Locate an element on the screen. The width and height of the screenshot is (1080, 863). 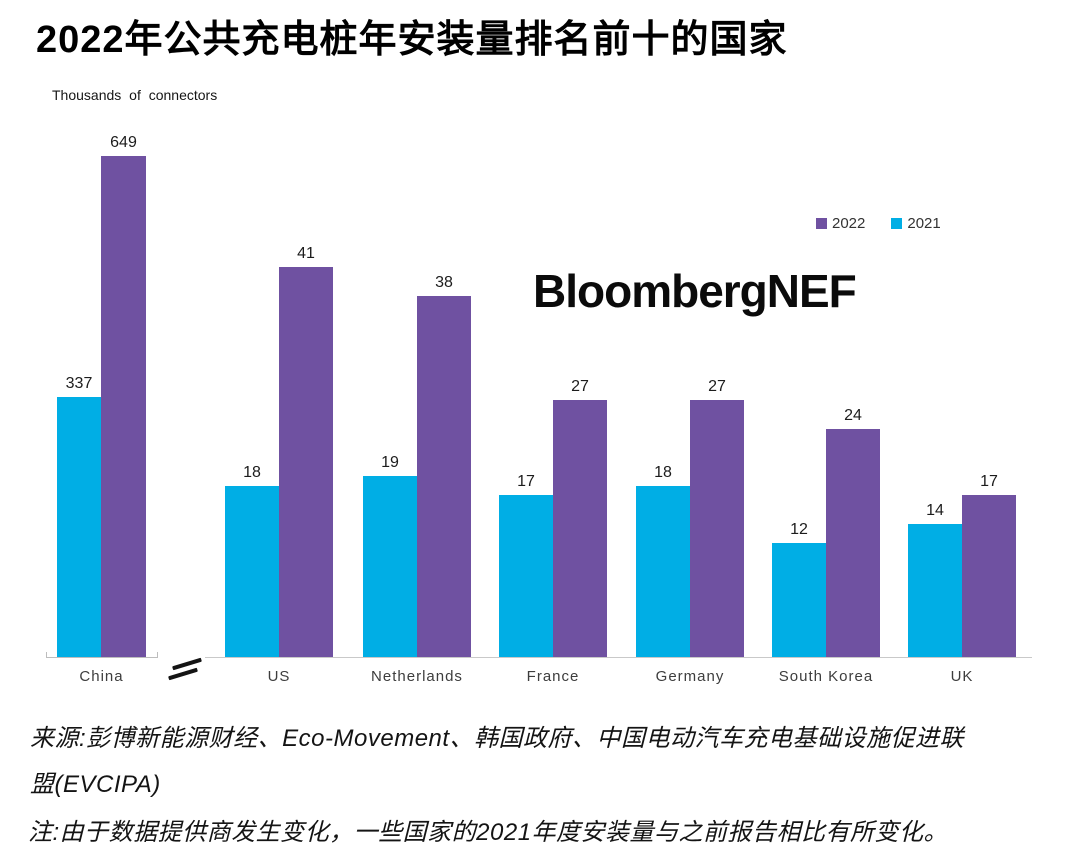
category-label-south-korea: South Korea is located at coordinates (826, 676).